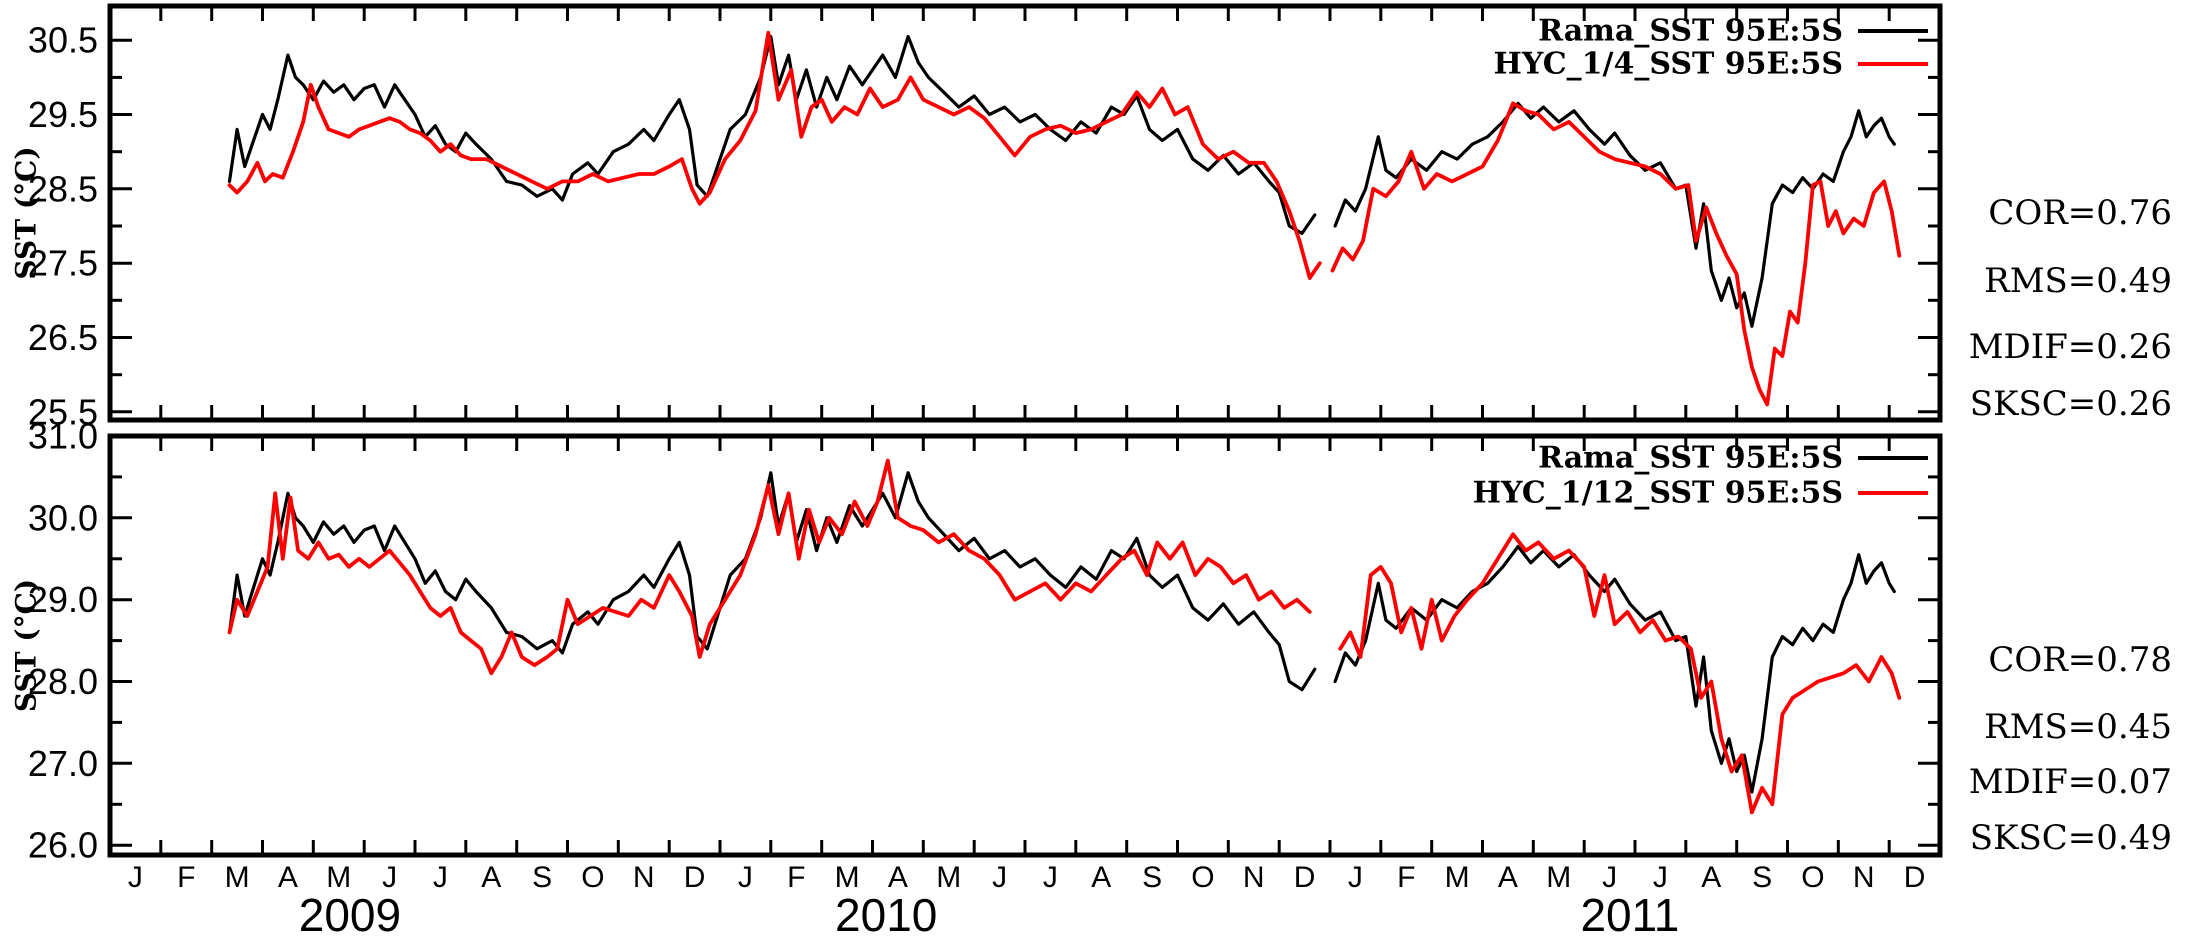  I want to click on y-tick-label: 29.5, so click(63, 114).